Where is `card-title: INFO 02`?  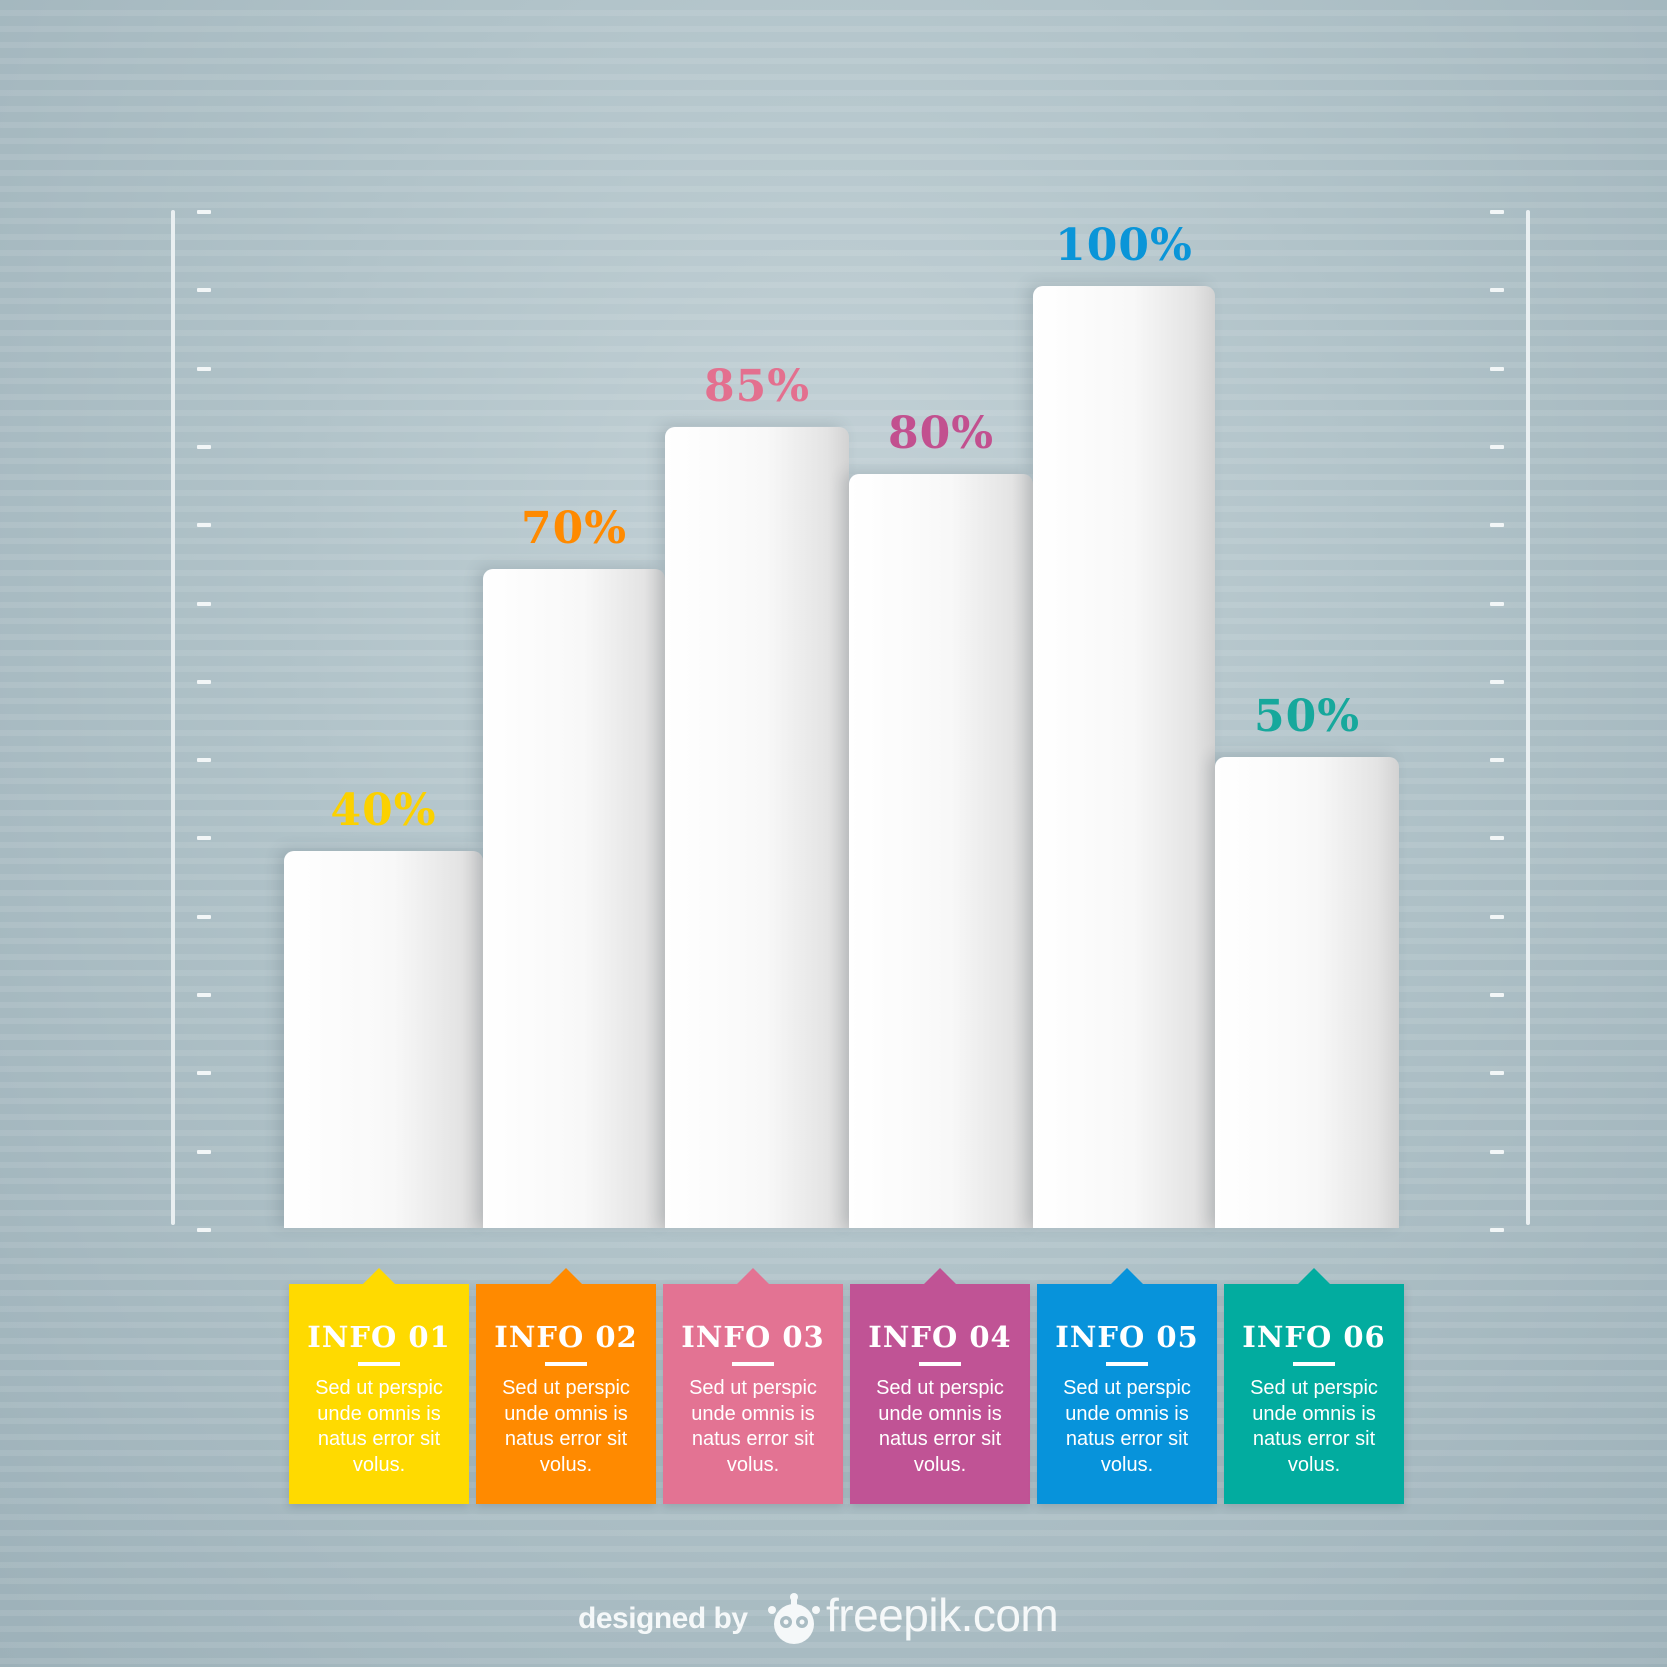 card-title: INFO 02 is located at coordinates (566, 1337).